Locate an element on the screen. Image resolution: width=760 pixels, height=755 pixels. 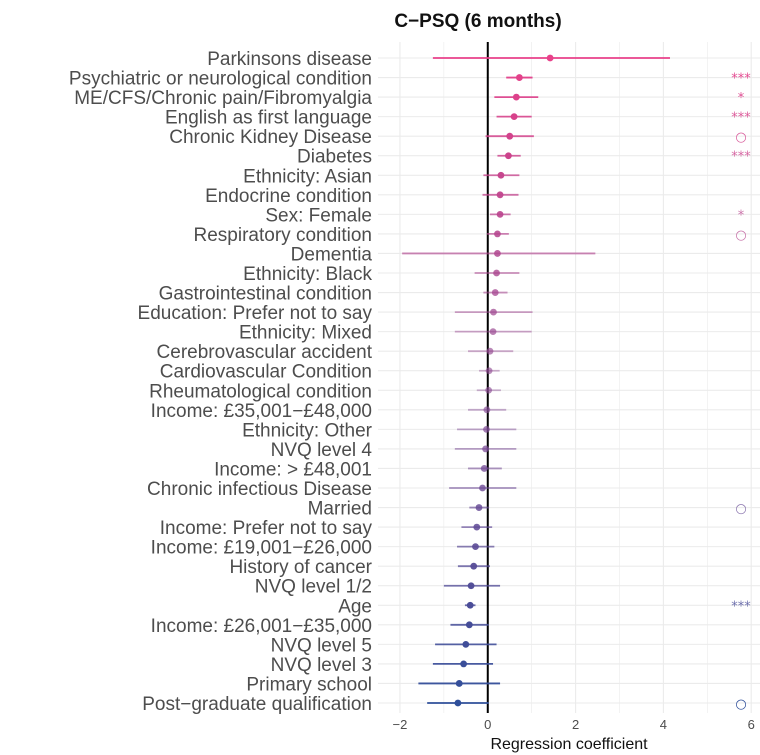
y-tick-label: NVQ level 4 is located at coordinates (322, 450).